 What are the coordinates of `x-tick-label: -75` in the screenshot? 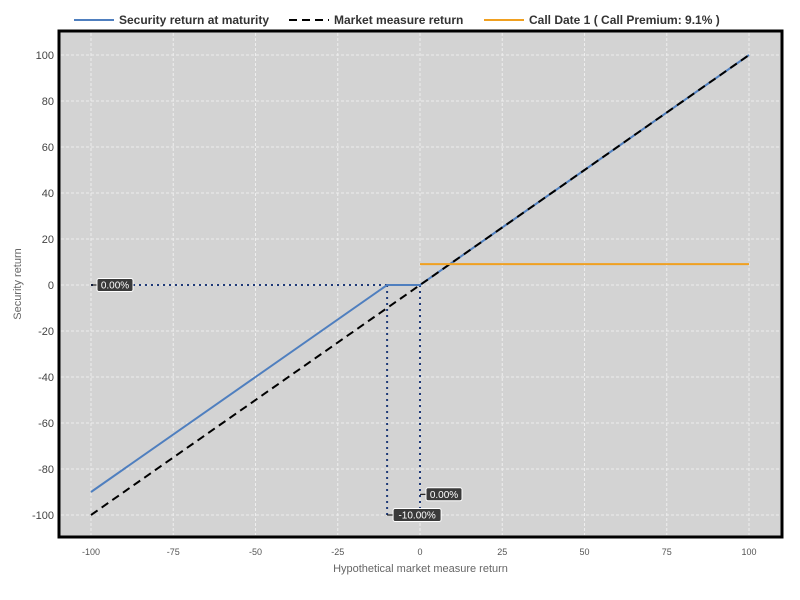 It's located at (173, 552).